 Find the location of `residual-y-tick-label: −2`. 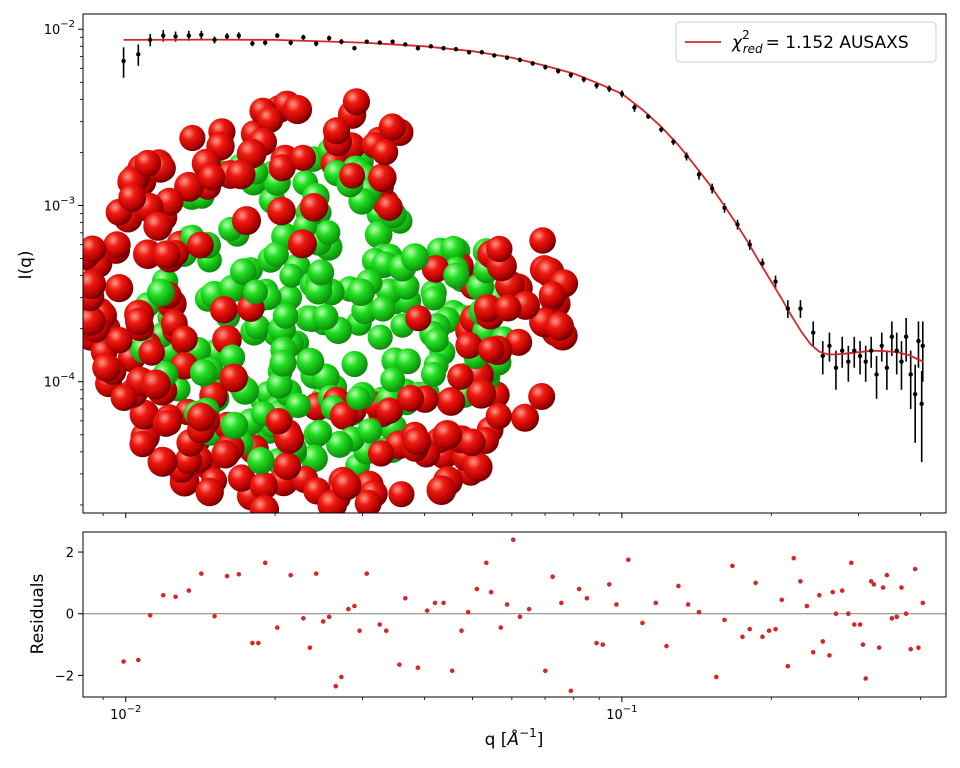

residual-y-tick-label: −2 is located at coordinates (64, 676).